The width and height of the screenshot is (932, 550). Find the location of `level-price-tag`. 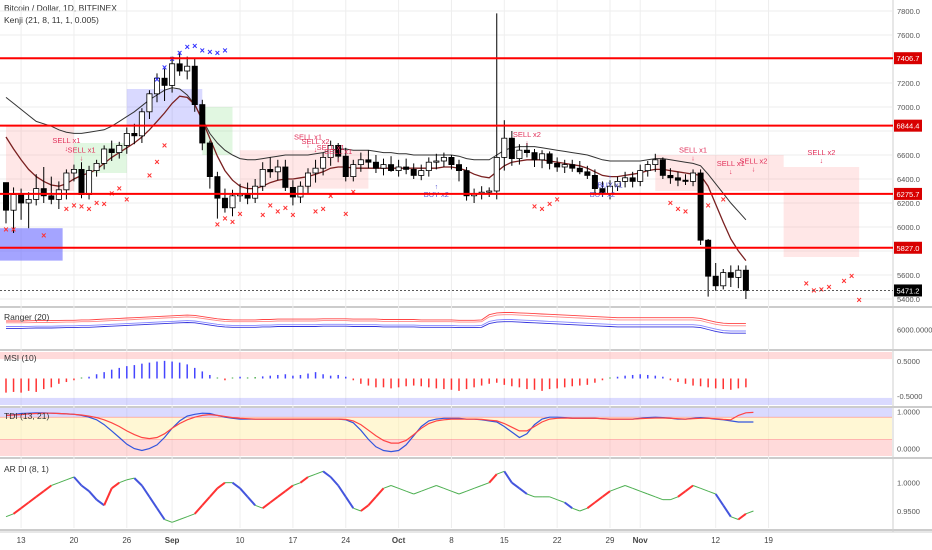

level-price-tag is located at coordinates (908, 58).